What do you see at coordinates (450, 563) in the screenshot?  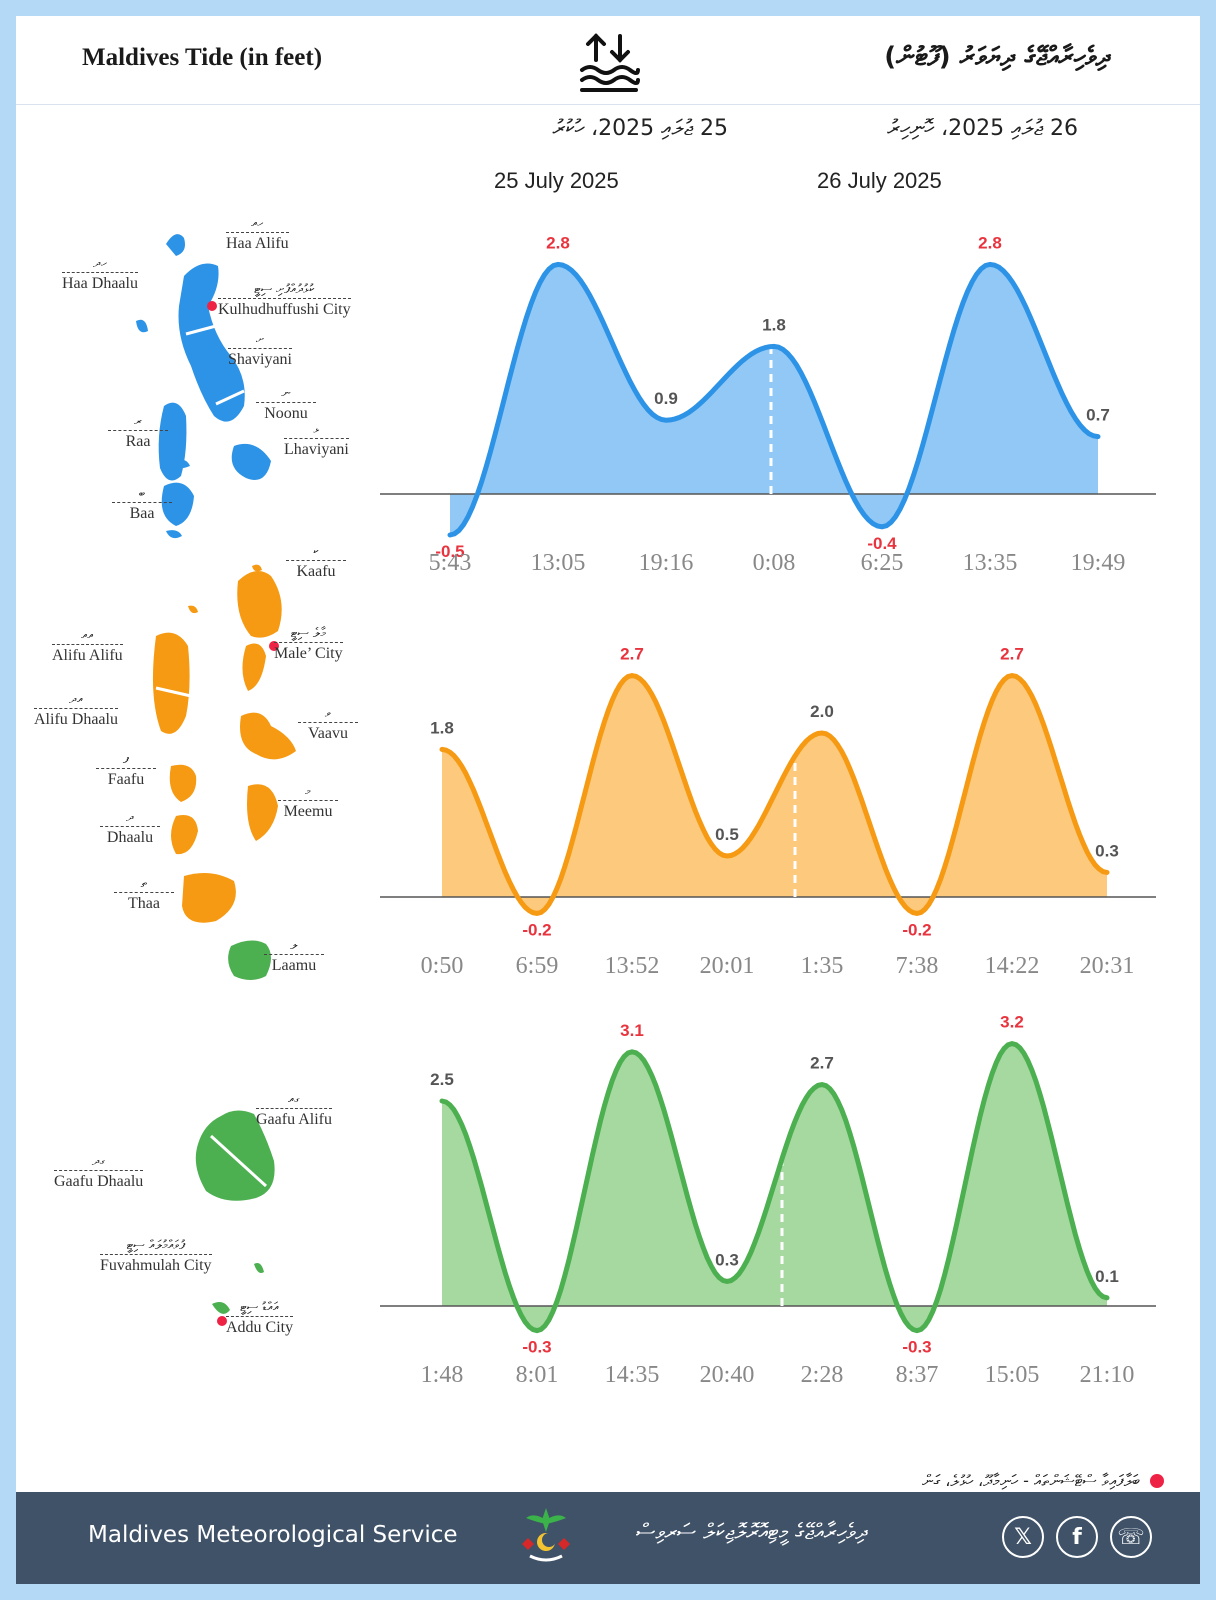 I see `tide-time-label: 5:43` at bounding box center [450, 563].